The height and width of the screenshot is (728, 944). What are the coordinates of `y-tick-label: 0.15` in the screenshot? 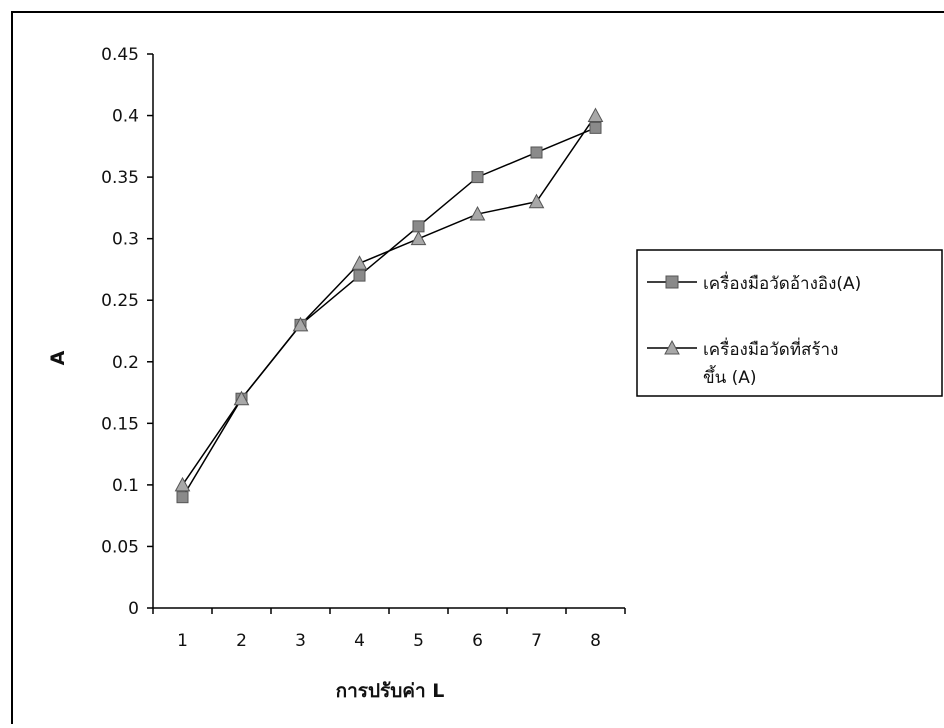 It's located at (120, 424).